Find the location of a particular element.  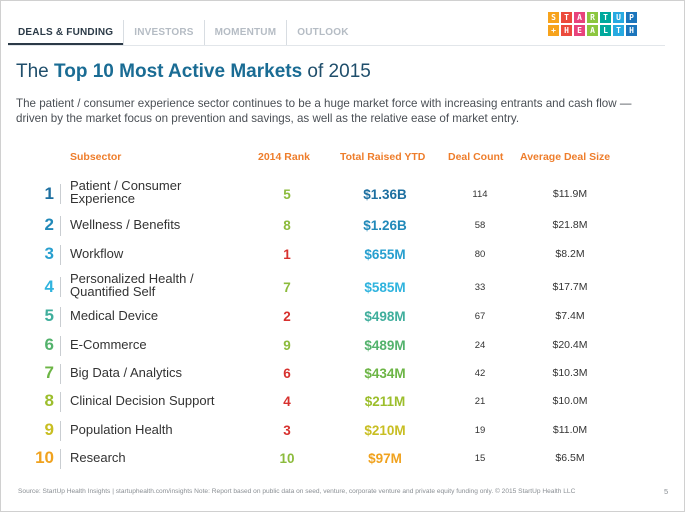

logo-letter: U is located at coordinates (618, 17).